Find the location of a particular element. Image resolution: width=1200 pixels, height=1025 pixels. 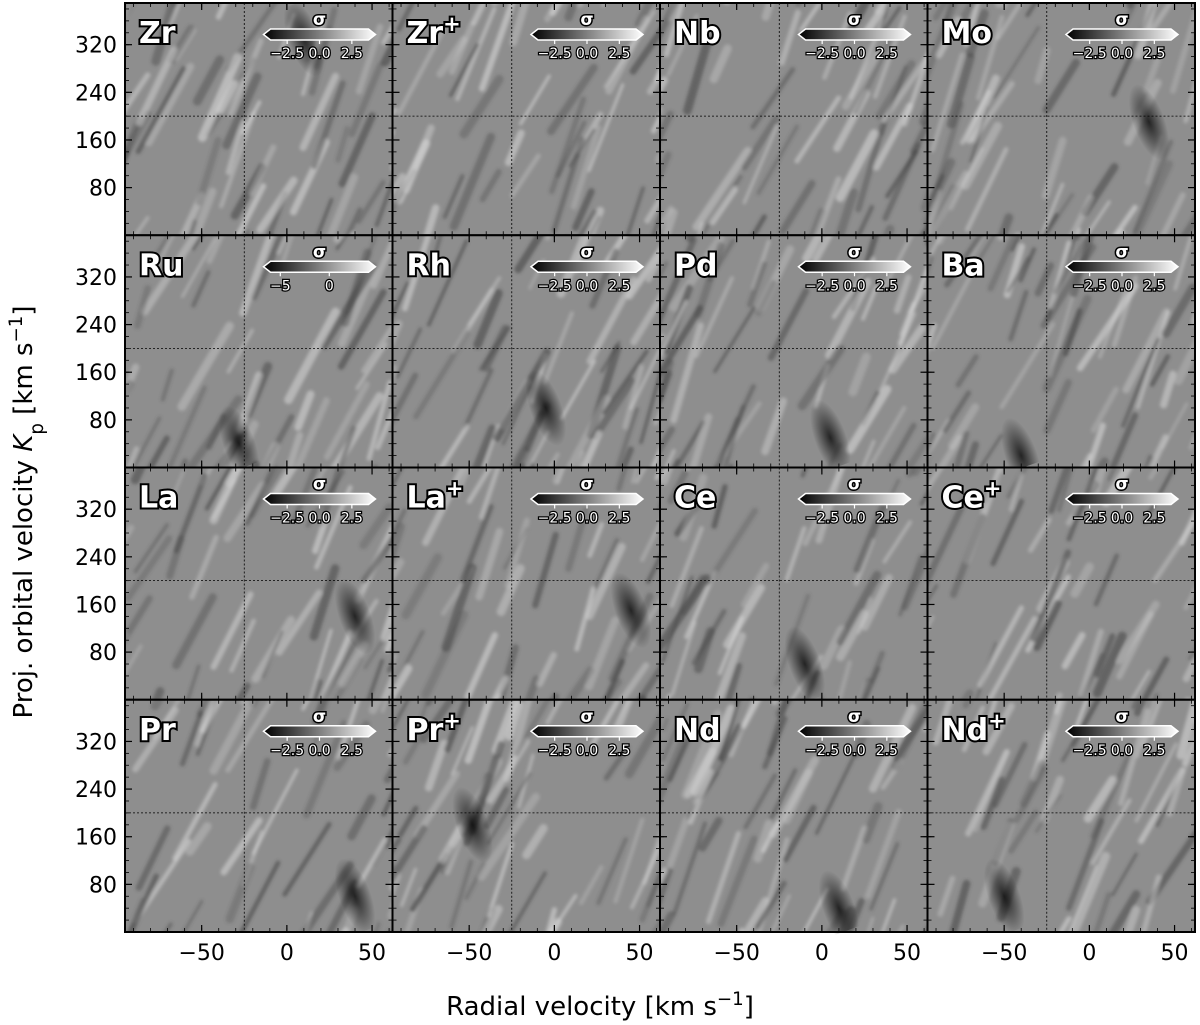

panel-background is located at coordinates (1061, 815).